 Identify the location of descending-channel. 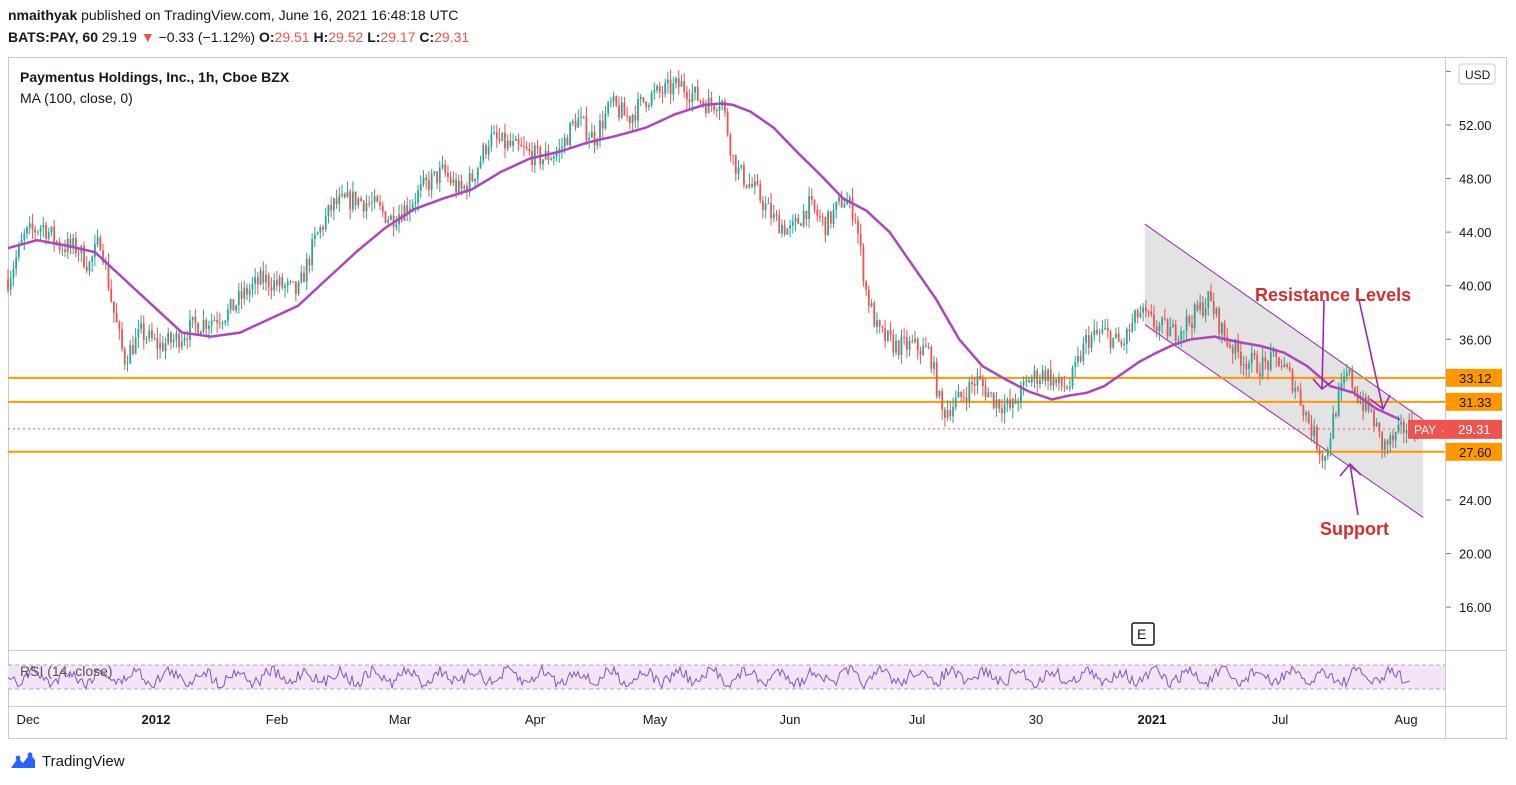
(1284, 370).